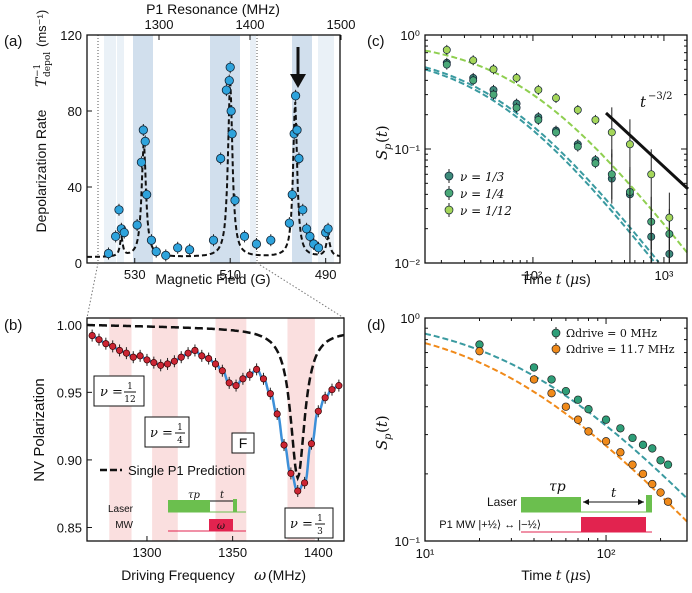  What do you see at coordinates (613, 341) in the screenshot?
I see `legend: Ωdrive = 0 MHz Ωdrive = 11.7 MHz` at bounding box center [613, 341].